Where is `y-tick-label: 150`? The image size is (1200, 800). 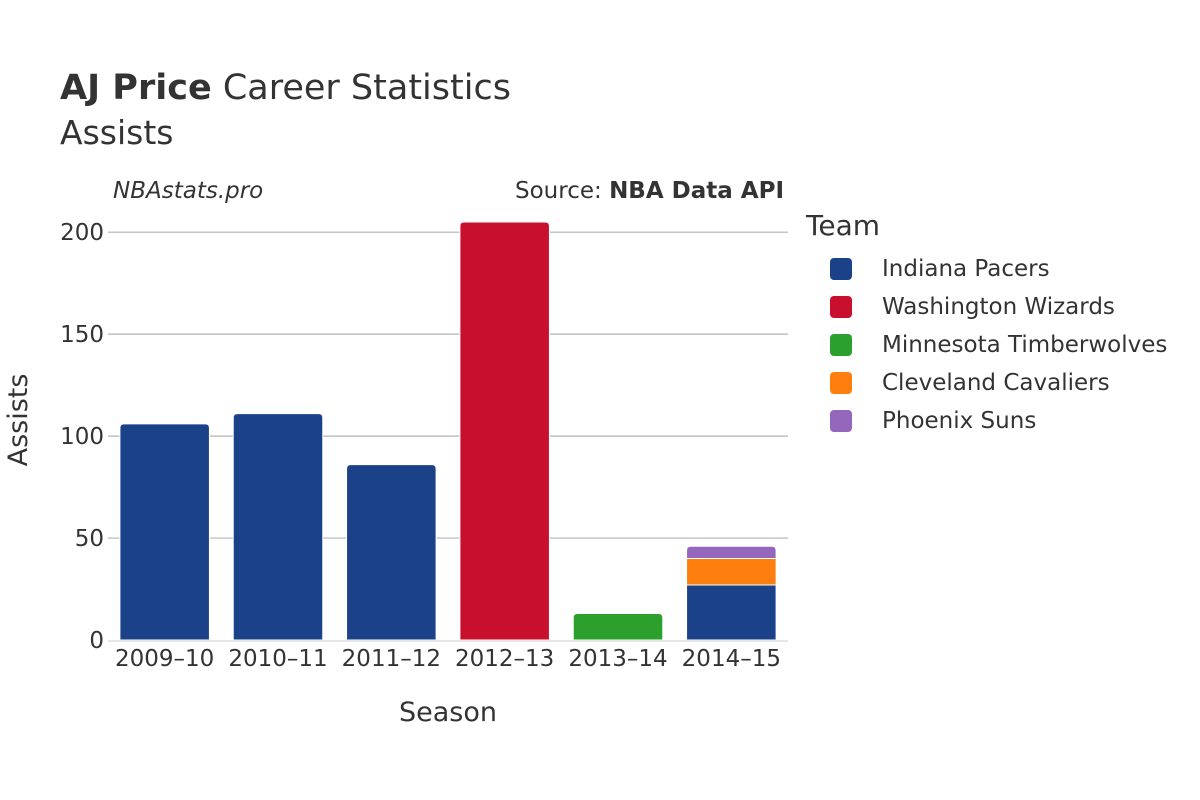
y-tick-label: 150 is located at coordinates (82, 335).